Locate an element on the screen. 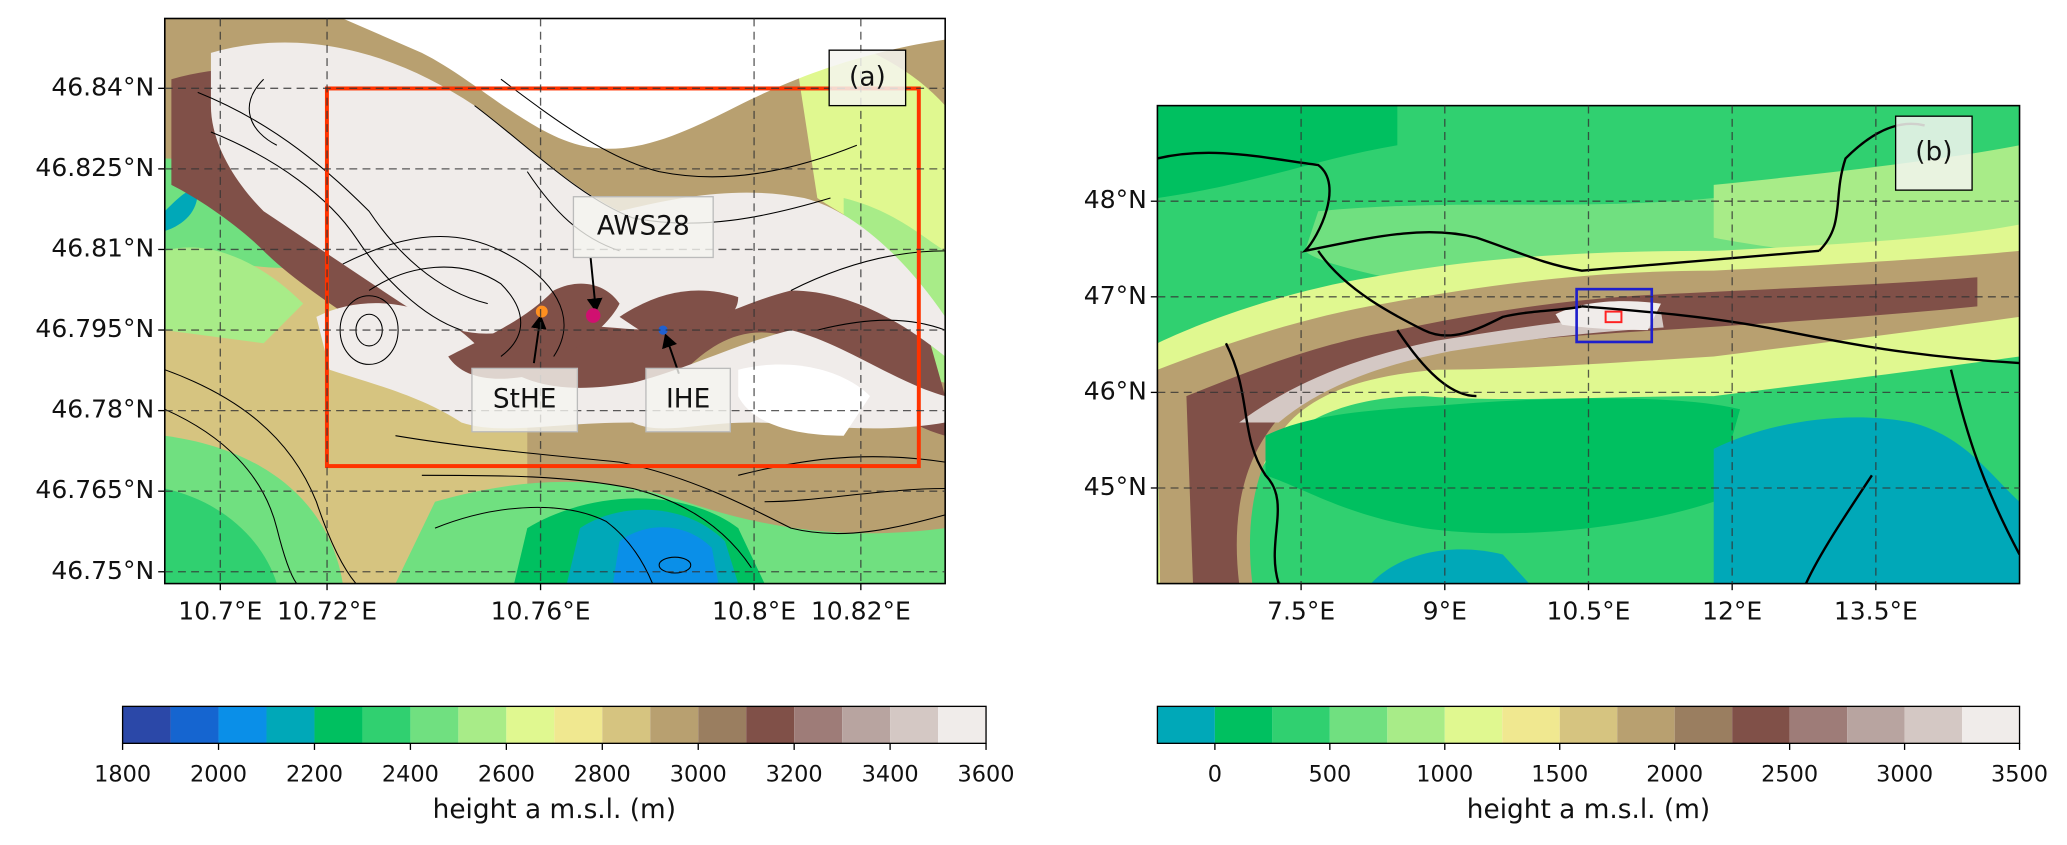 This screenshot has height=845, width=2067. colorbar-tick-label: 2400 is located at coordinates (410, 775).